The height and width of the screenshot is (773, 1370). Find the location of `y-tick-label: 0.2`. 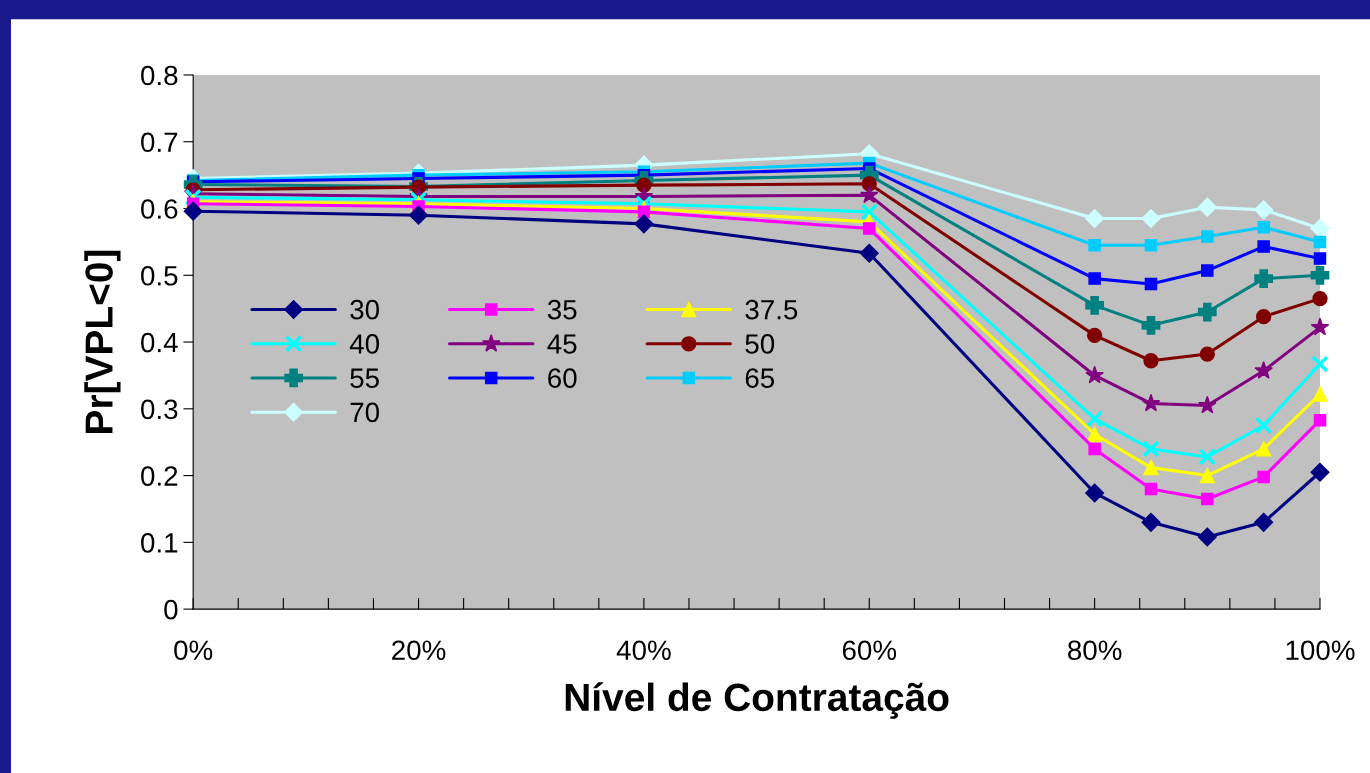

y-tick-label: 0.2 is located at coordinates (159, 476).